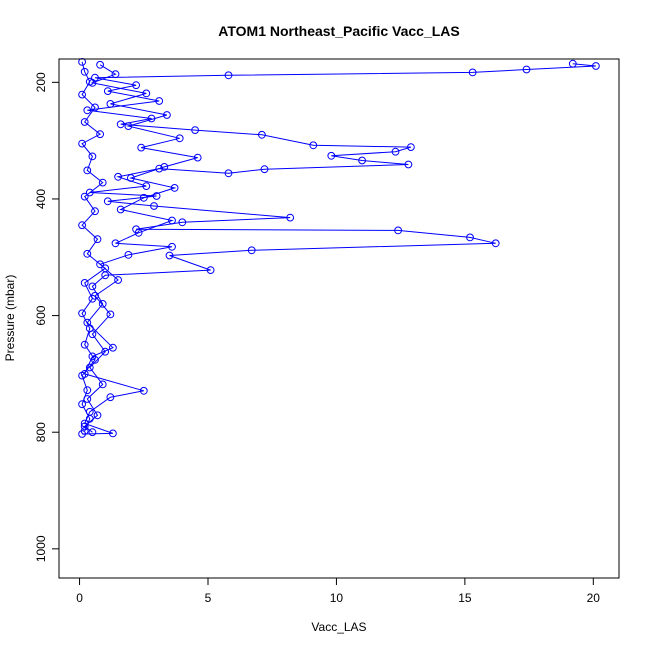 This screenshot has width=650, height=650. What do you see at coordinates (41, 548) in the screenshot?
I see `y-tick-label: 1000` at bounding box center [41, 548].